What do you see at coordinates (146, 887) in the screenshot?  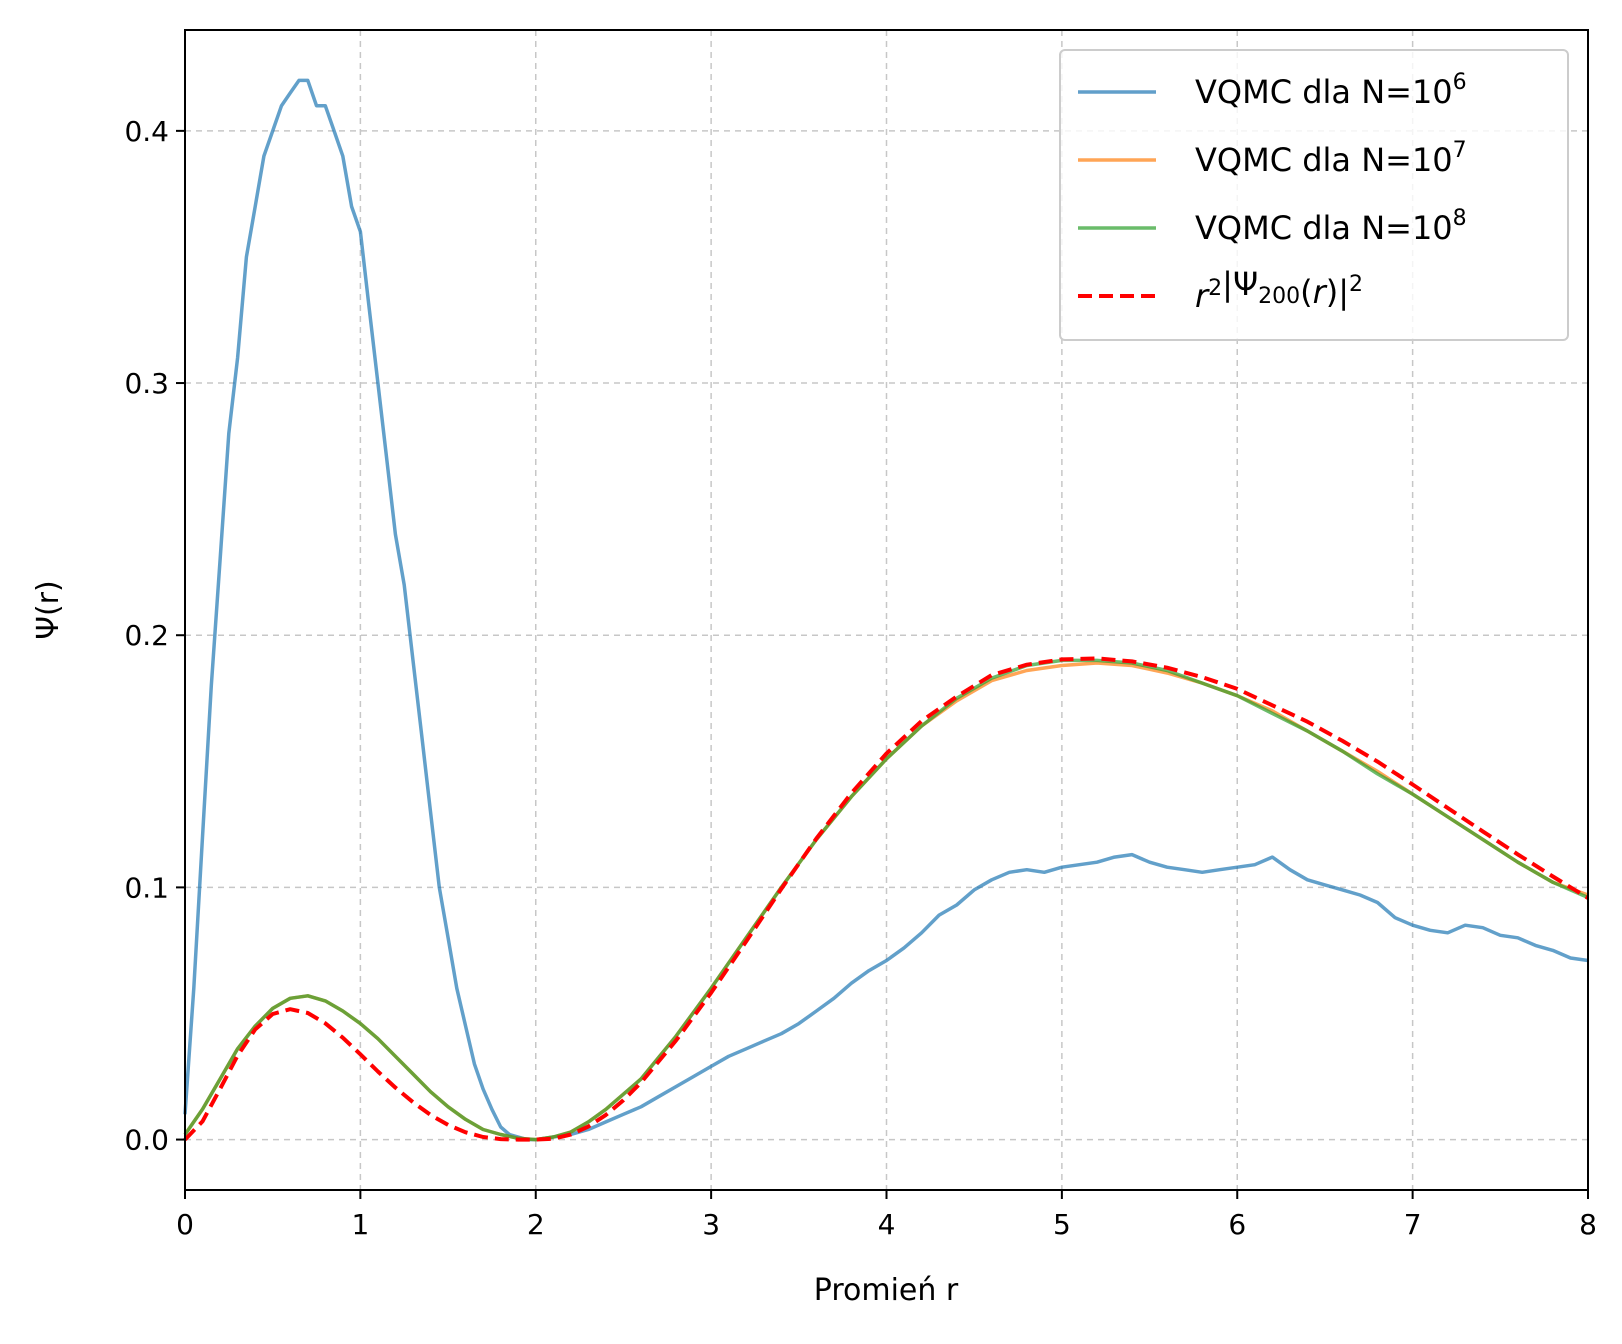 I see `y-tick-label: 0.1` at bounding box center [146, 887].